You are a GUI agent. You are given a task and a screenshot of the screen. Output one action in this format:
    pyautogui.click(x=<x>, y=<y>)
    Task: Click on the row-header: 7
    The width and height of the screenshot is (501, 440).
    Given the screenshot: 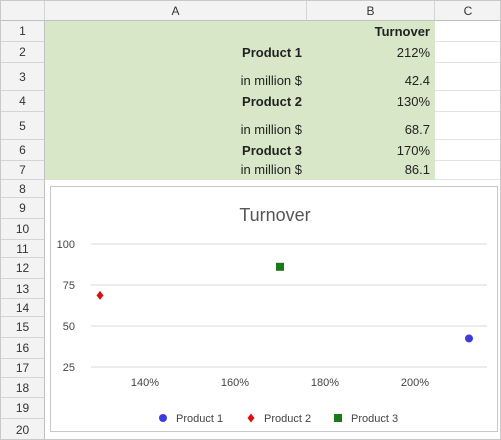 What is the action you would take?
    pyautogui.click(x=23, y=170)
    